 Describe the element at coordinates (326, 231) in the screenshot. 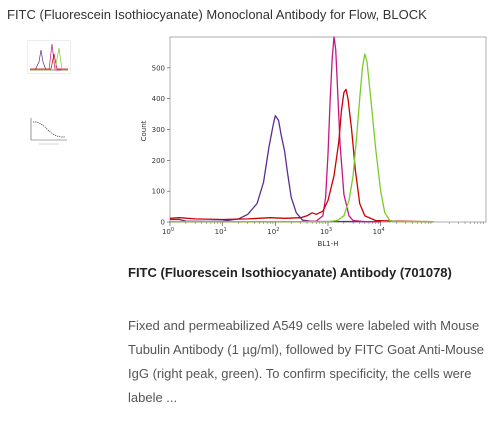

I see `x-tick-label: 10³` at that location.